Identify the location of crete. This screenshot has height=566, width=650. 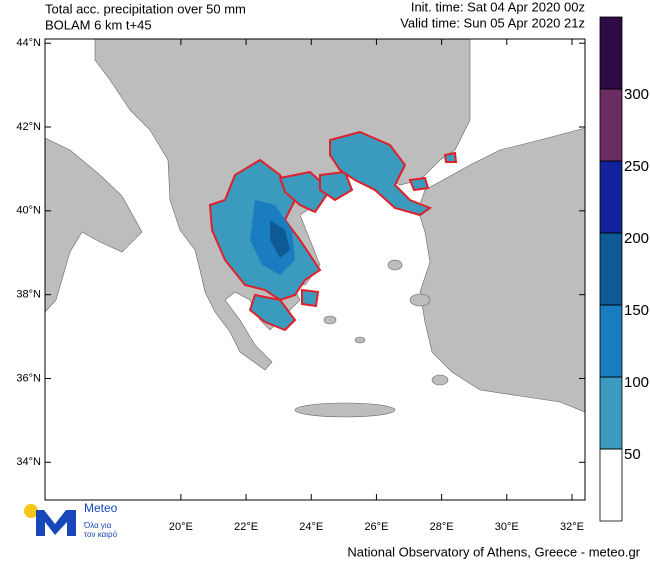
(345, 410).